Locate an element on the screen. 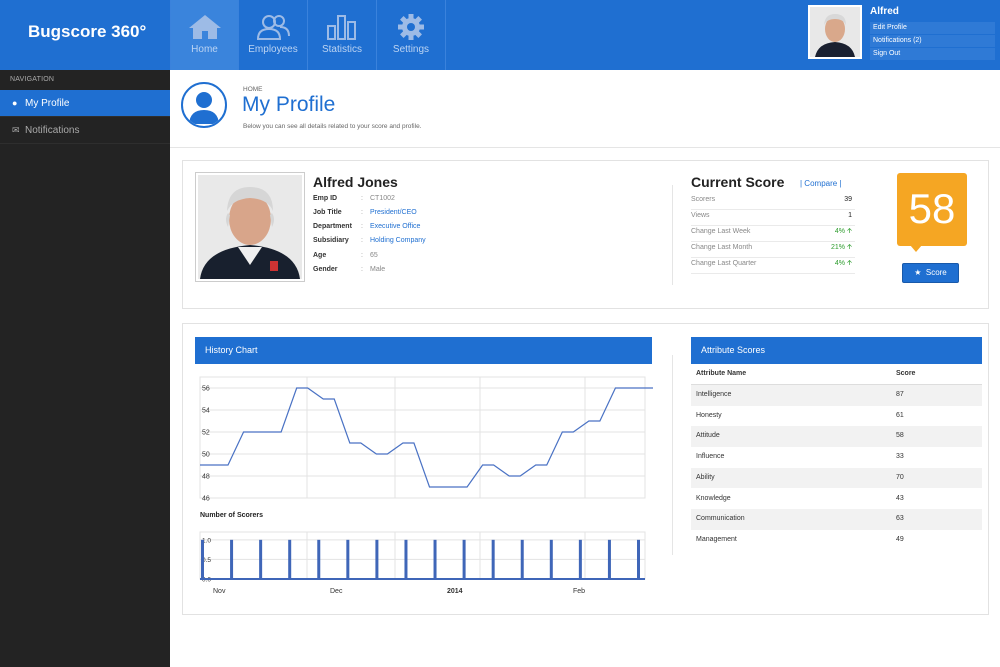 Image resolution: width=1000 pixels, height=667 pixels. notifications-link: Notifications (2) is located at coordinates (932, 41).